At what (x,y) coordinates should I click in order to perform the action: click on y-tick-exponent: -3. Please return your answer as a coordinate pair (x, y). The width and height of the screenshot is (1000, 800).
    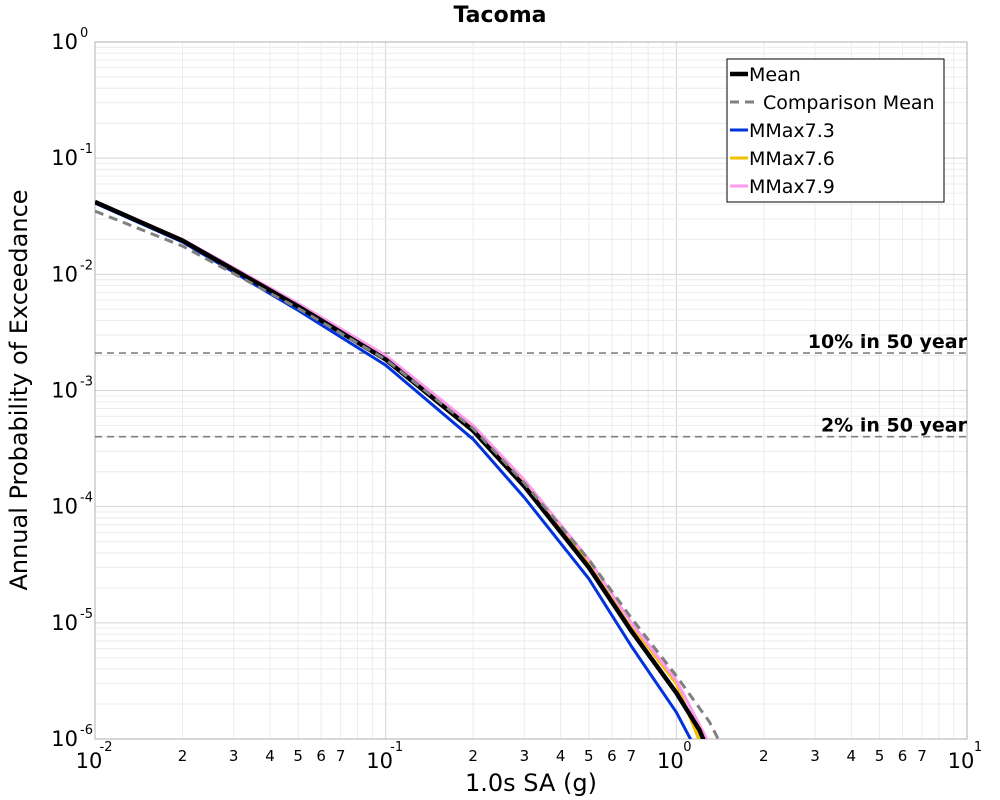
    Looking at the image, I should click on (86, 382).